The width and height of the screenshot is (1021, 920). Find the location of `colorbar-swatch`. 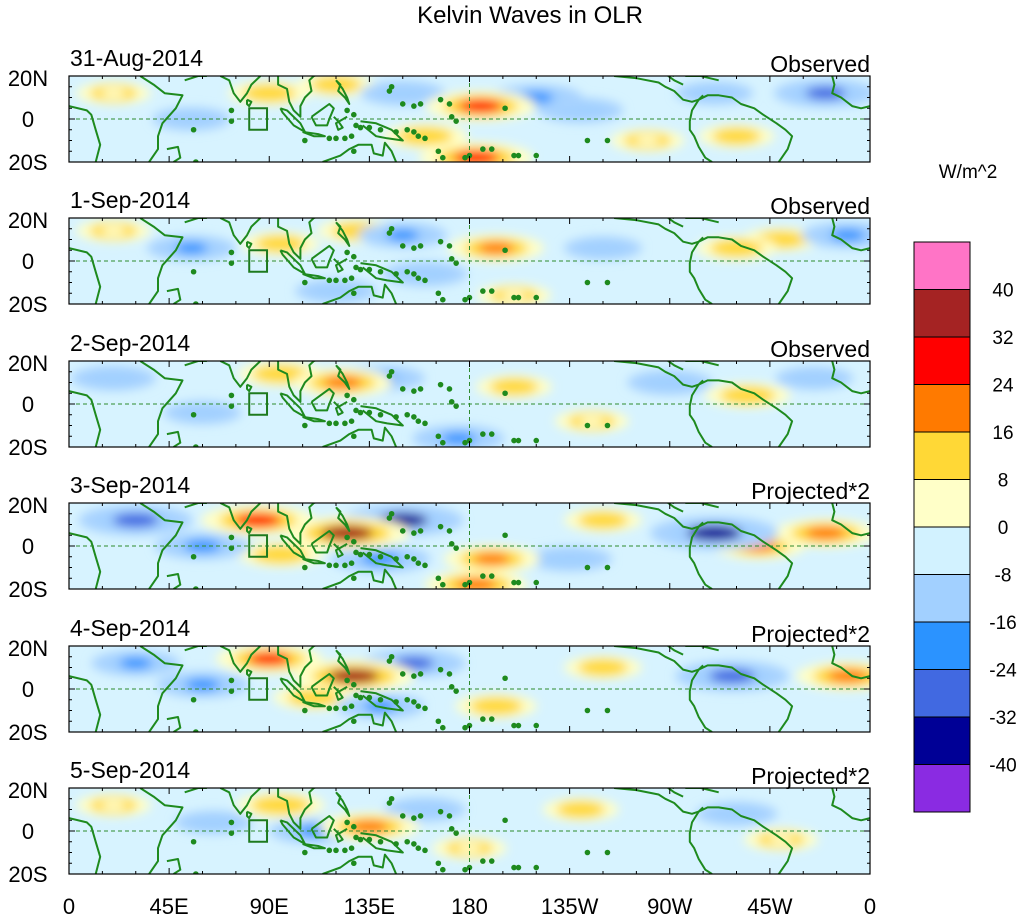

colorbar-swatch is located at coordinates (942, 360).